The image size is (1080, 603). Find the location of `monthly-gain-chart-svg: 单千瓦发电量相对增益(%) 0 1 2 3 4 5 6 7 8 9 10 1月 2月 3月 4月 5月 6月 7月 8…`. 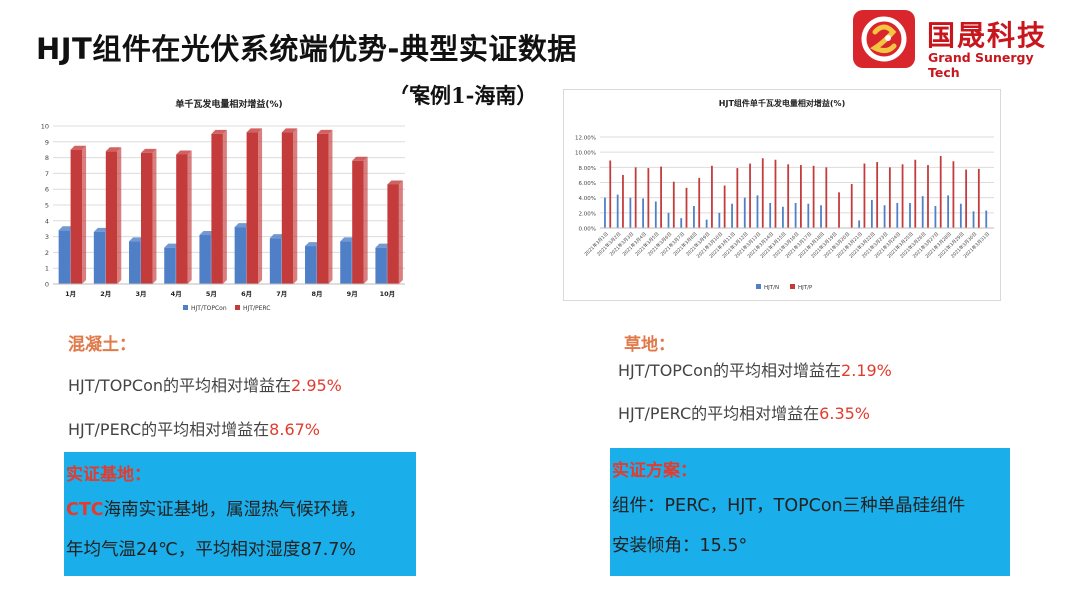

monthly-gain-chart-svg: 单千瓦发电量相对增益(%) 0 1 2 3 4 5 6 7 8 9 10 1月 2月 3月 4月 5月 6月 7月 8… is located at coordinates (223, 205).